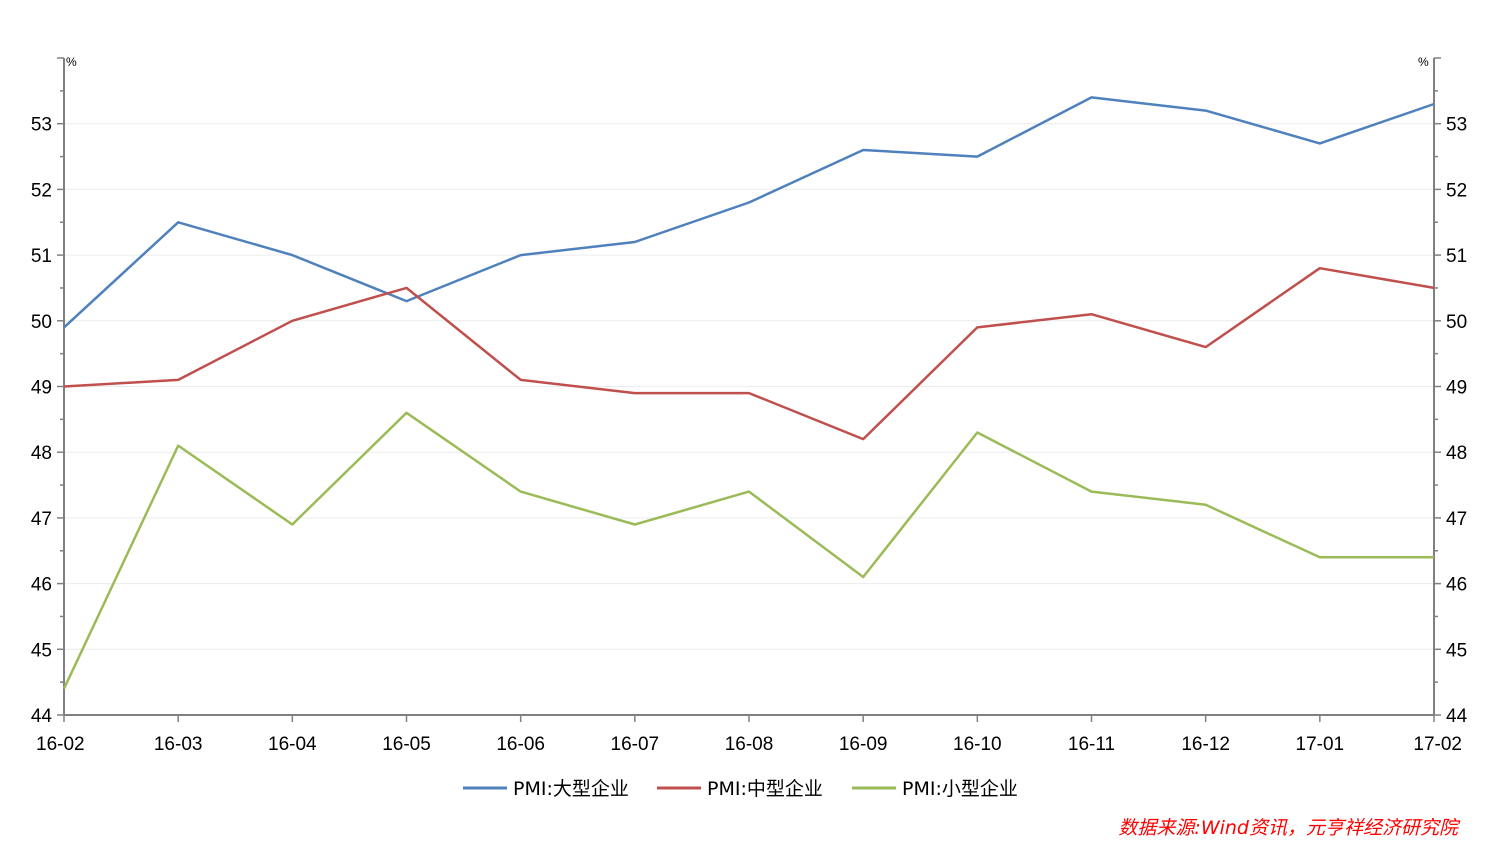 Image resolution: width=1497 pixels, height=844 pixels. What do you see at coordinates (41, 585) in the screenshot?
I see `y-tick-label-left: 46` at bounding box center [41, 585].